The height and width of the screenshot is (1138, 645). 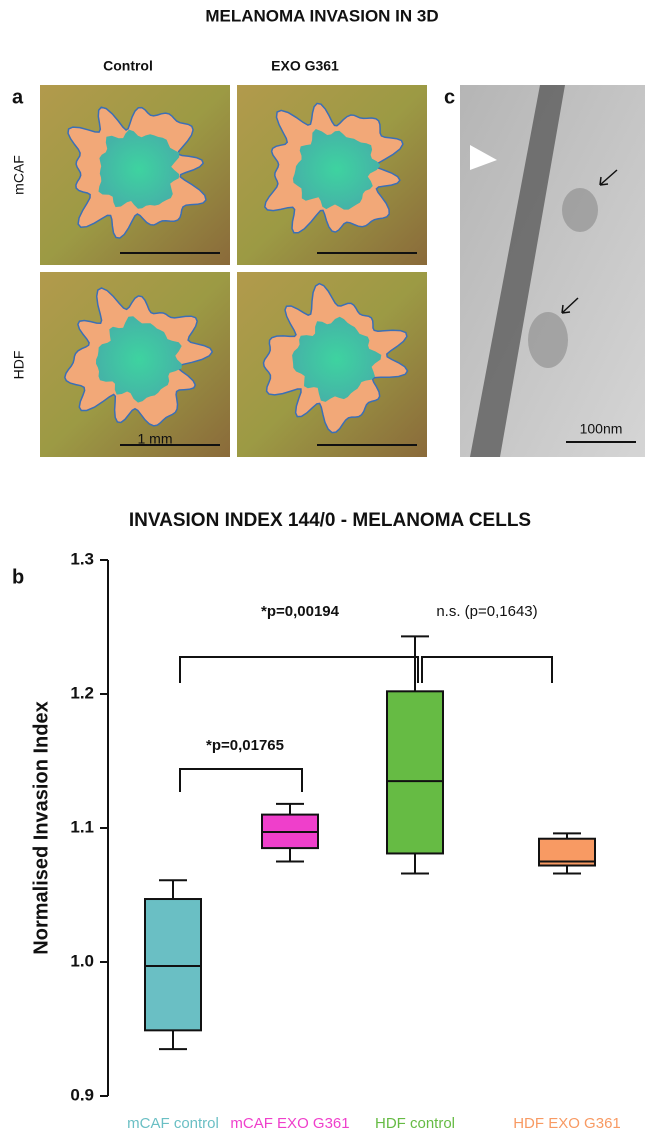 What do you see at coordinates (41, 827) in the screenshot?
I see `y-axis-label: Normalised Invasion Index` at bounding box center [41, 827].